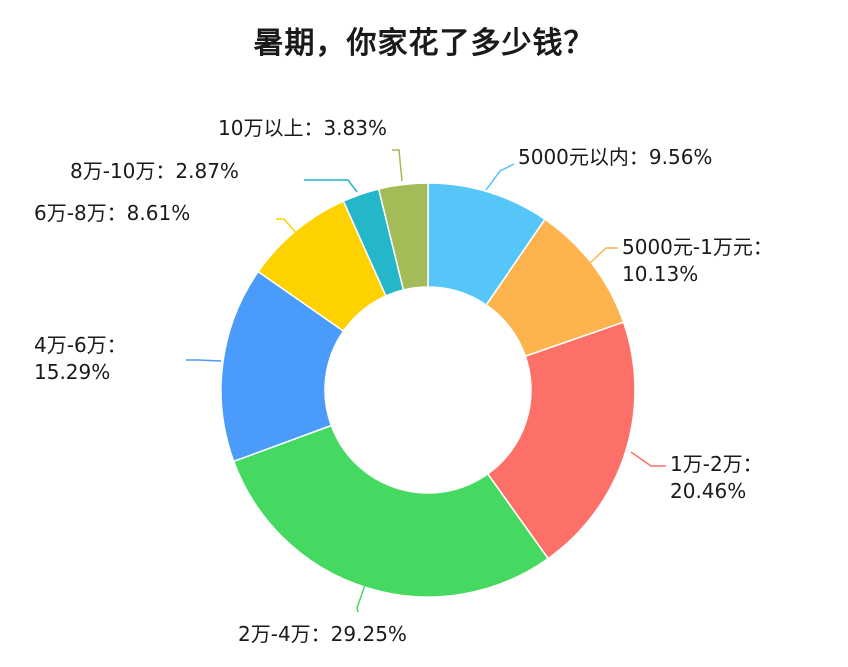 Image resolution: width=848 pixels, height=667 pixels. What do you see at coordinates (615, 157) in the screenshot?
I see `slice-label-1: 5000元以内：9.56%` at bounding box center [615, 157].